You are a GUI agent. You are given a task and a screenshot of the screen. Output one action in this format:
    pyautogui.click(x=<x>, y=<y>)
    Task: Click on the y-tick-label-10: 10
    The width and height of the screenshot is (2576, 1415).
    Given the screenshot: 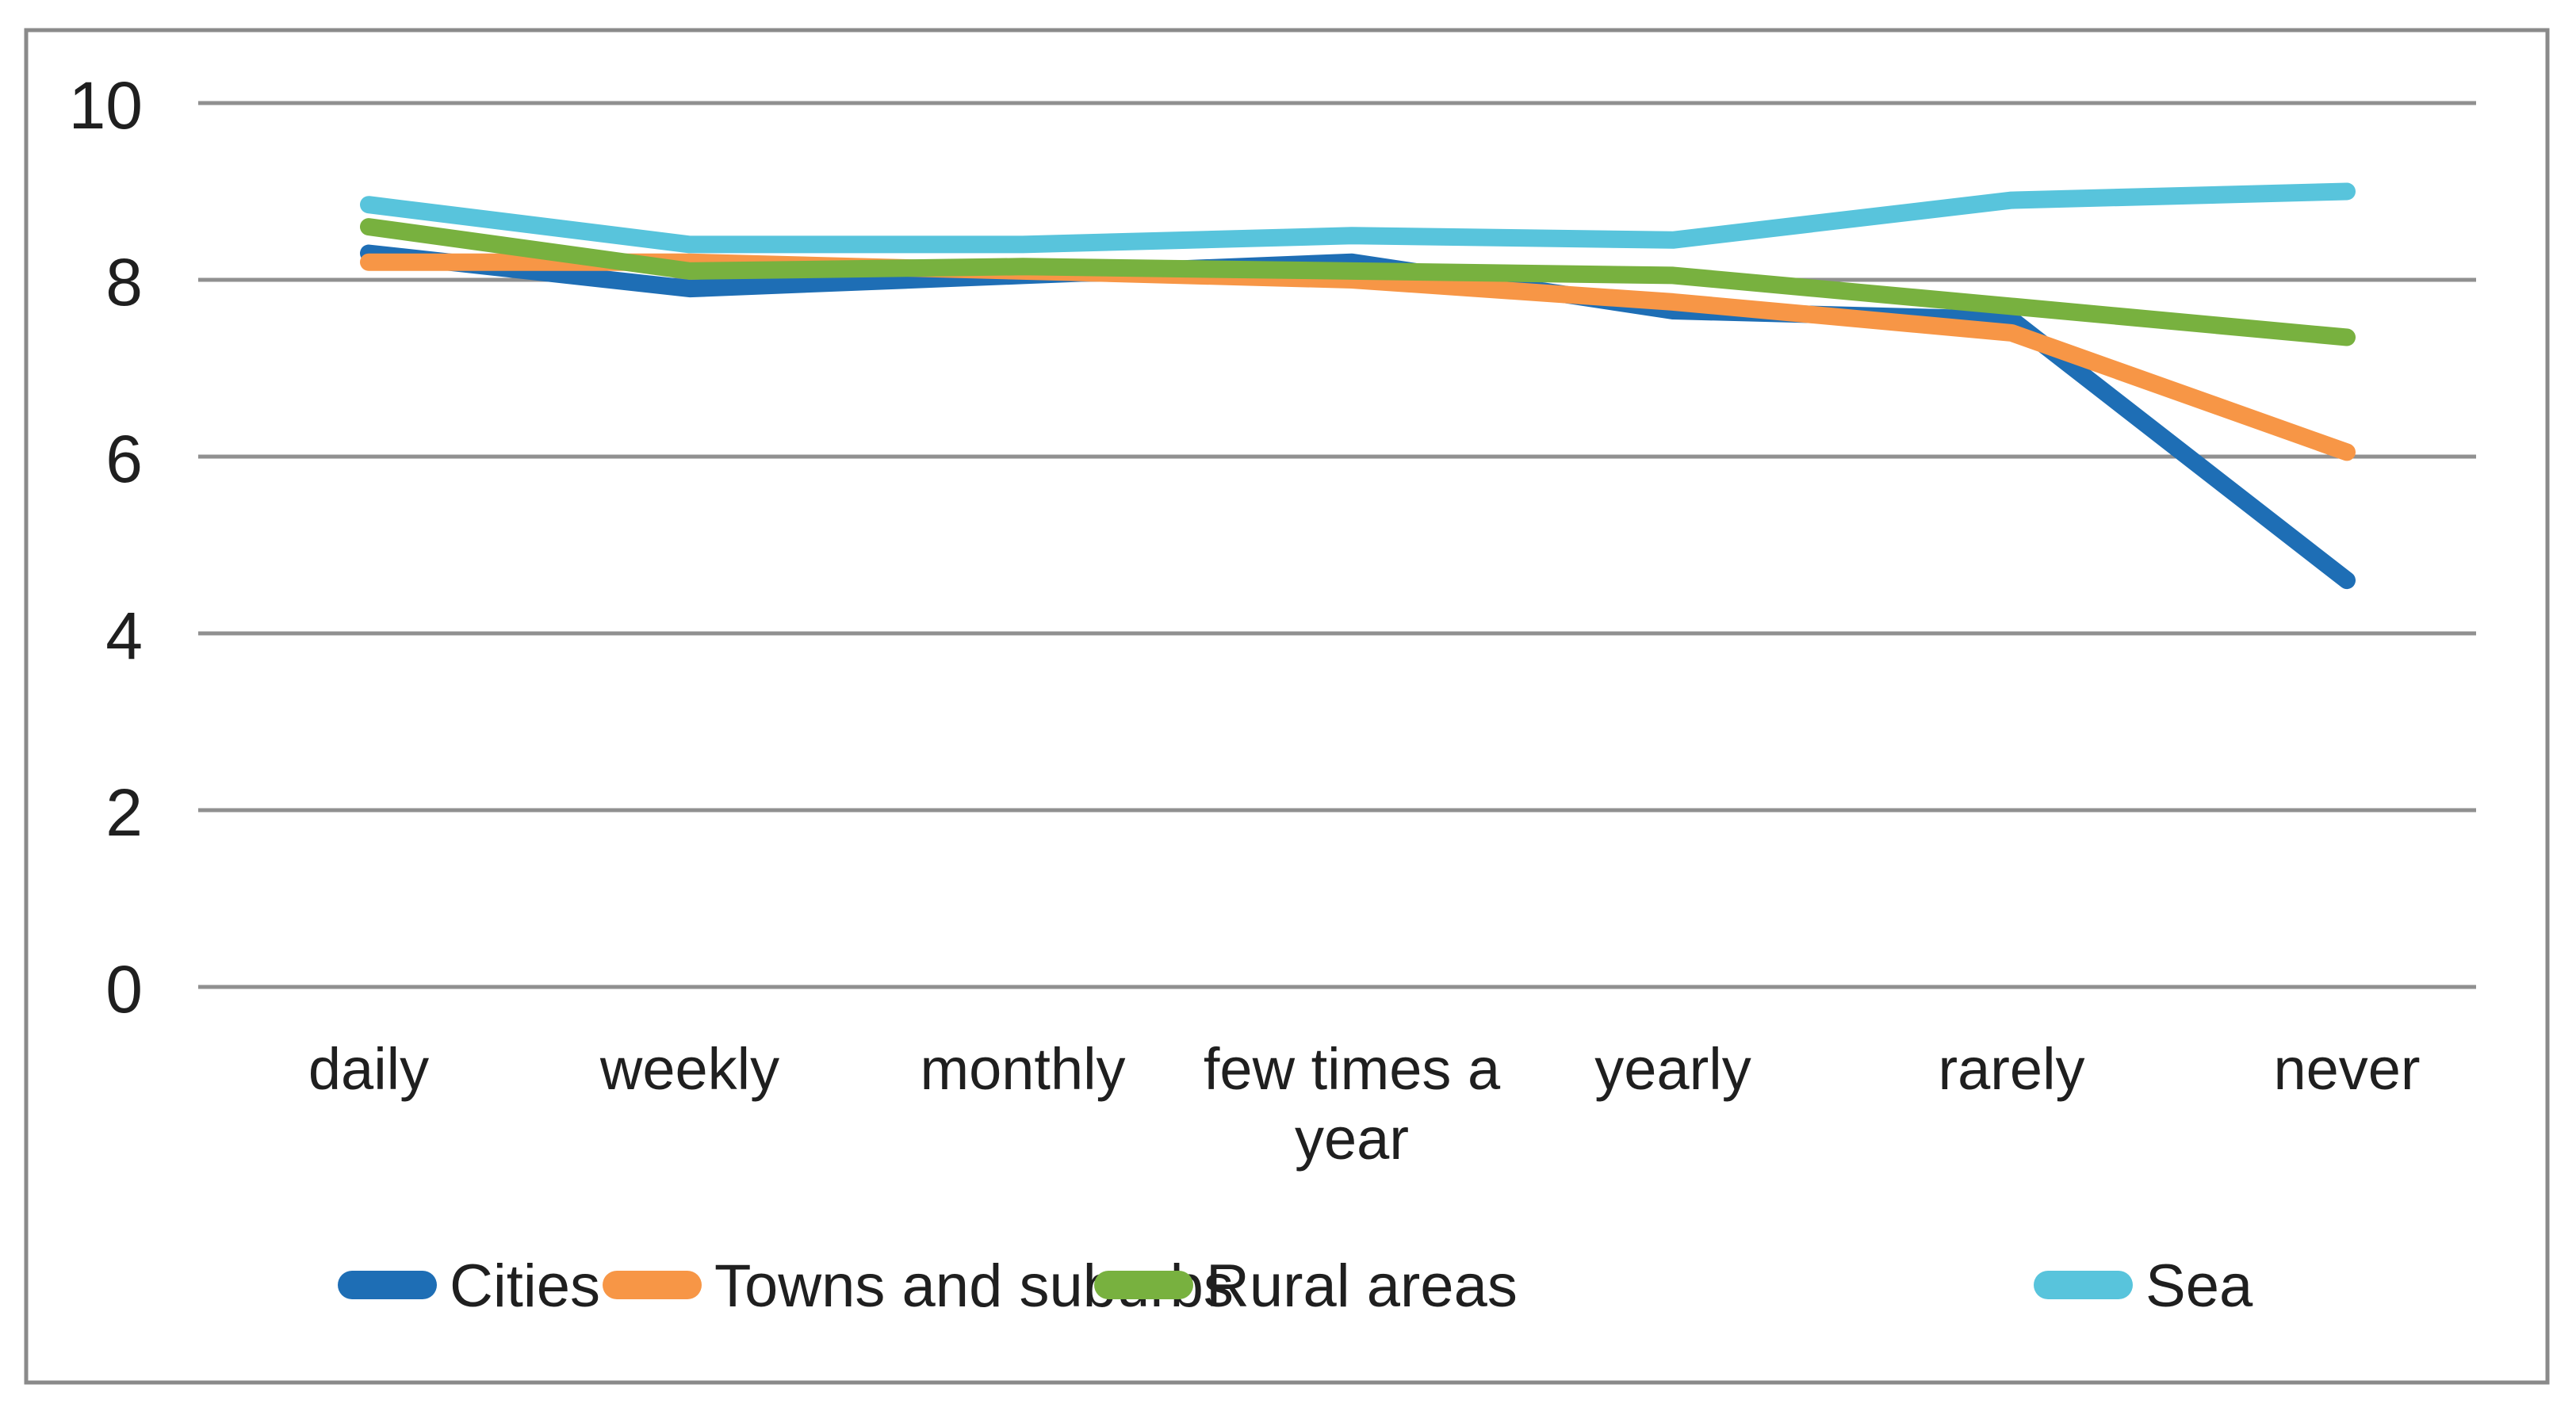 What is the action you would take?
    pyautogui.click(x=106, y=106)
    